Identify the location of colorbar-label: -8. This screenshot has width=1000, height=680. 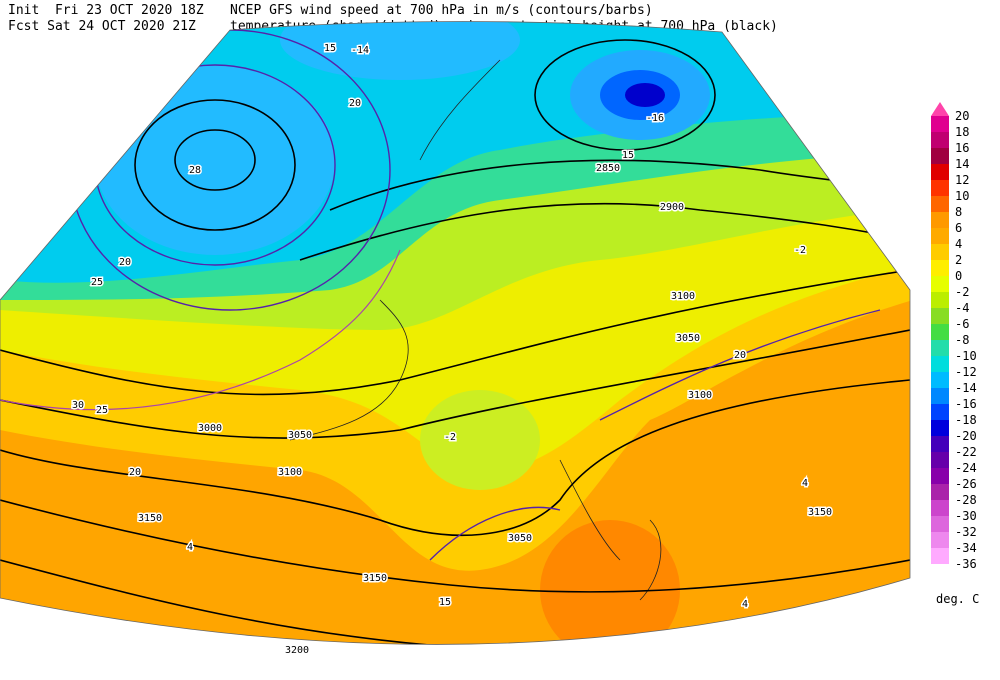
(962, 340).